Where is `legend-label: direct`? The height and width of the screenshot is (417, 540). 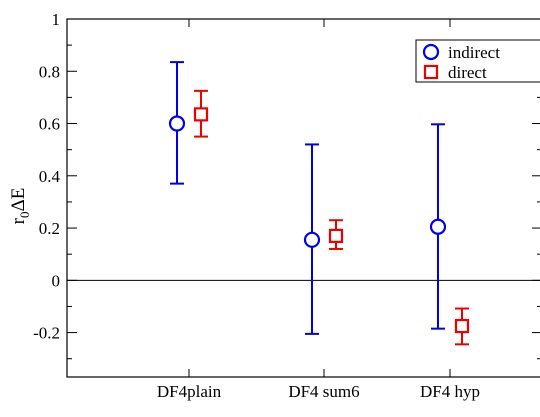
legend-label: direct is located at coordinates (467, 72).